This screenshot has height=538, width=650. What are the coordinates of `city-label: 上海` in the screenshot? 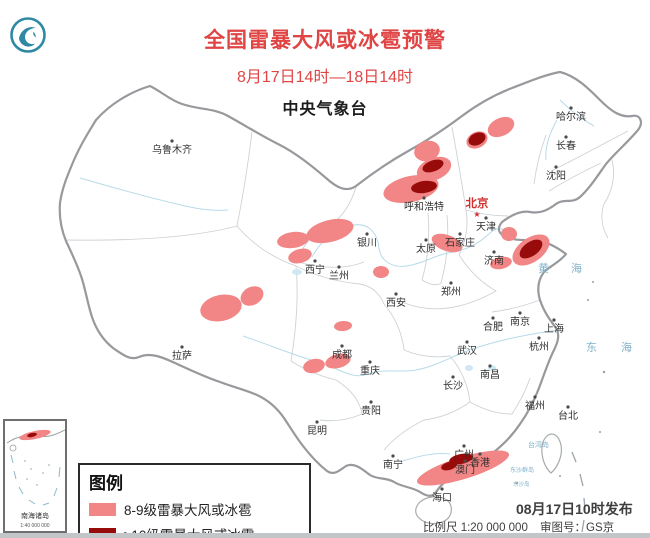 It's located at (554, 328).